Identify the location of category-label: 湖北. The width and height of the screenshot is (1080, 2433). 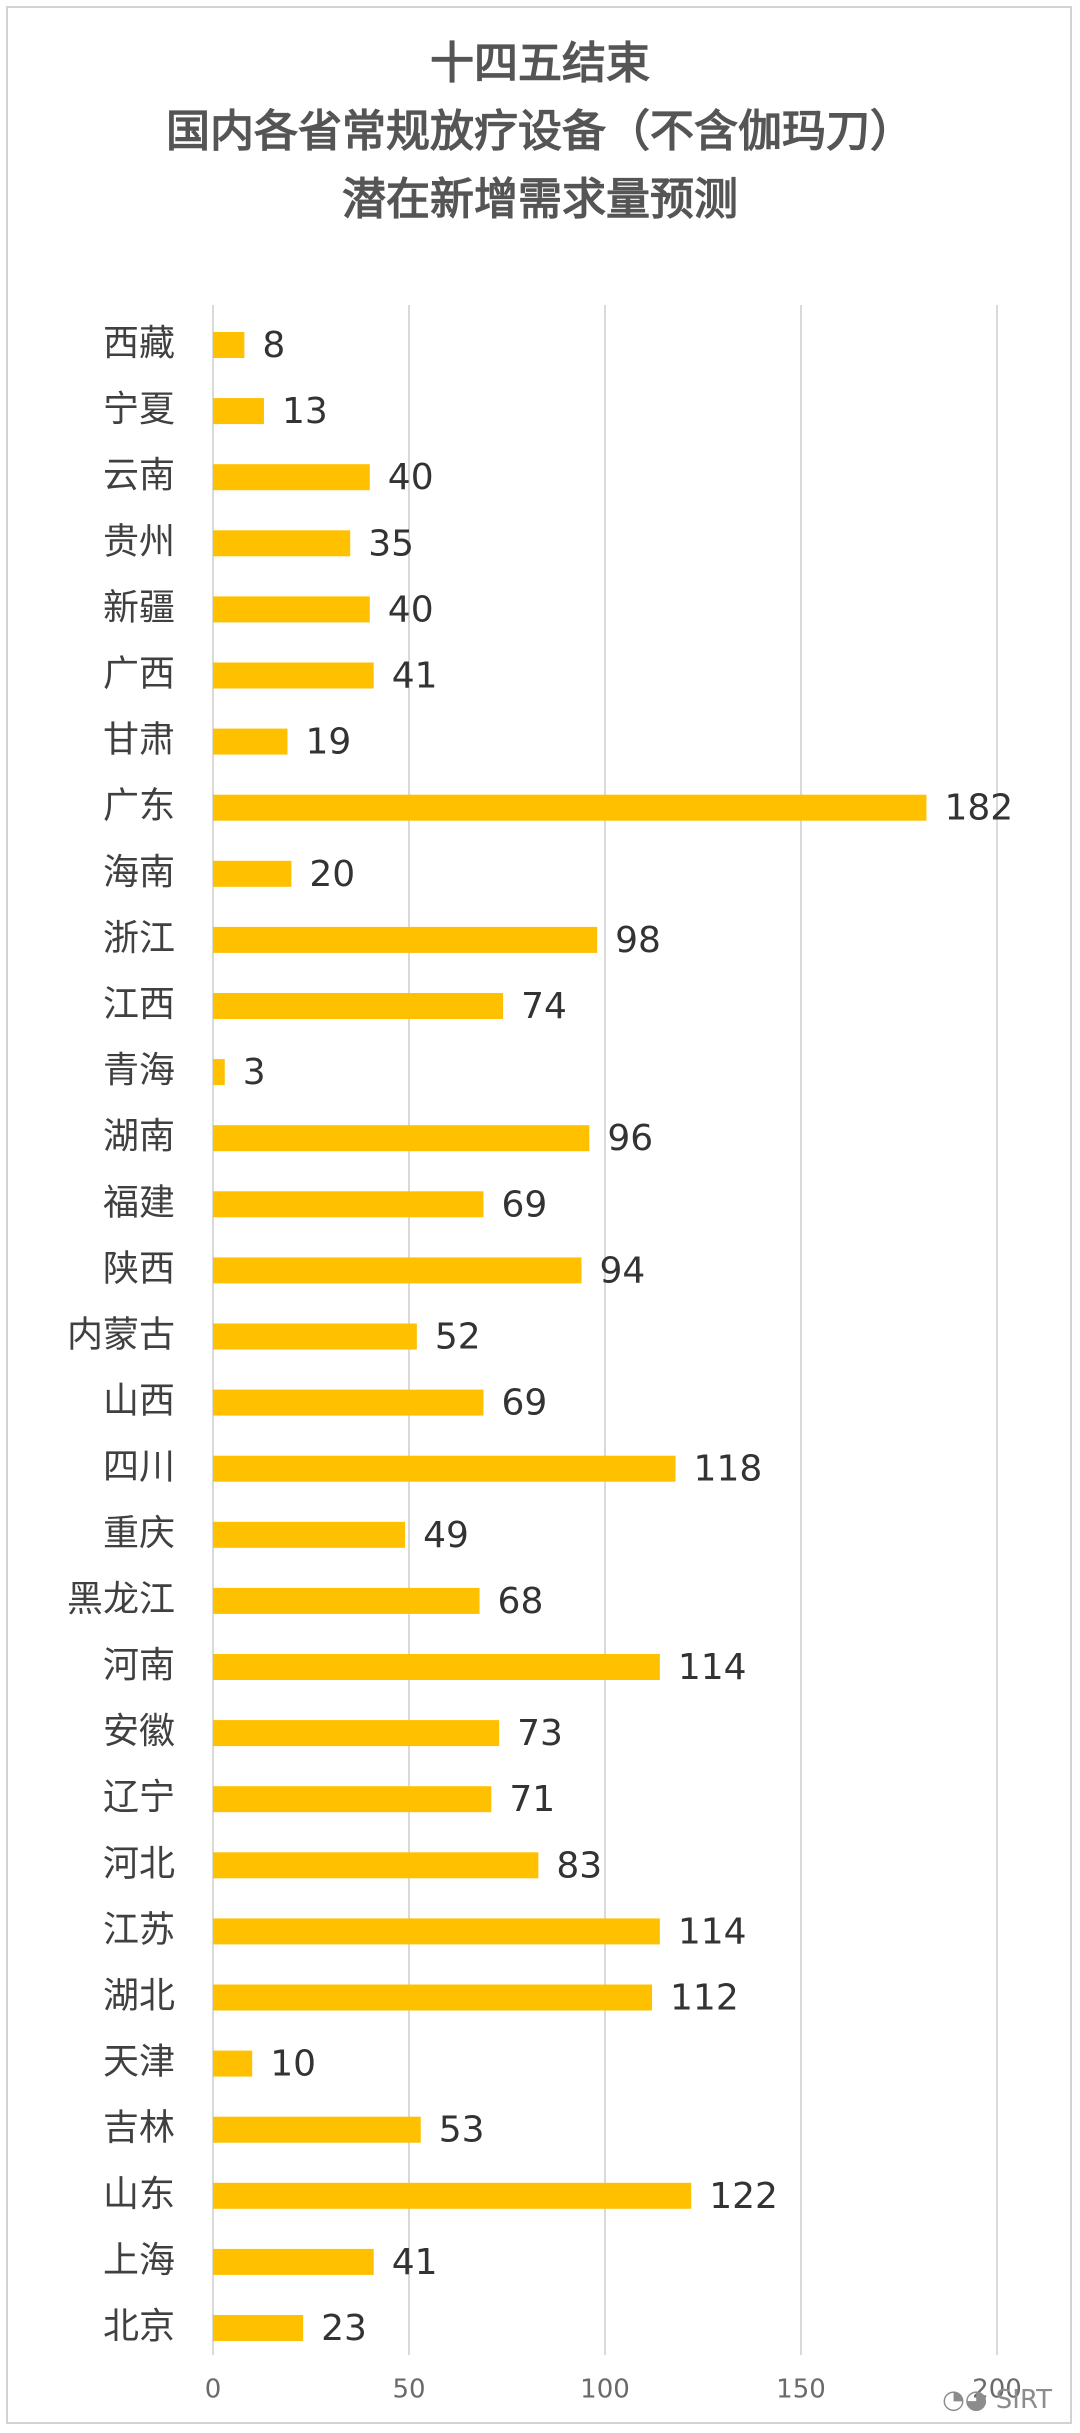
(139, 1996).